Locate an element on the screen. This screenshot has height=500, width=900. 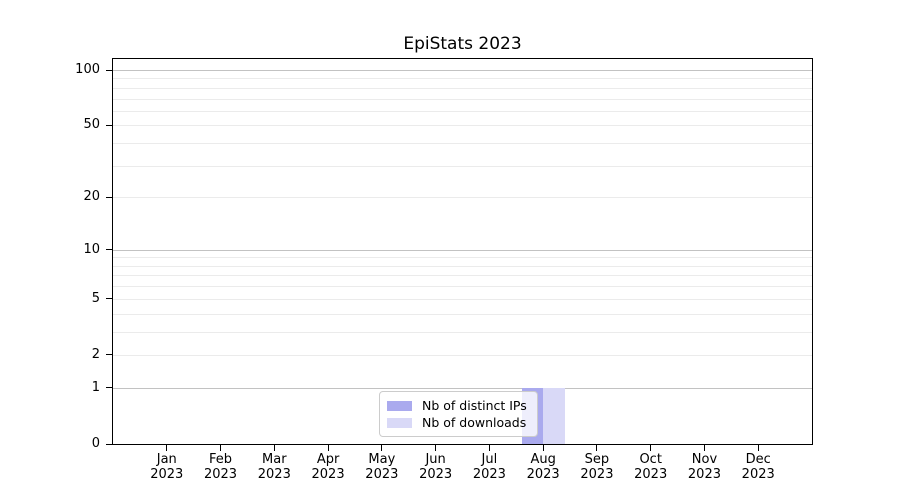
x-tick-month: Jun is located at coordinates (435, 459).